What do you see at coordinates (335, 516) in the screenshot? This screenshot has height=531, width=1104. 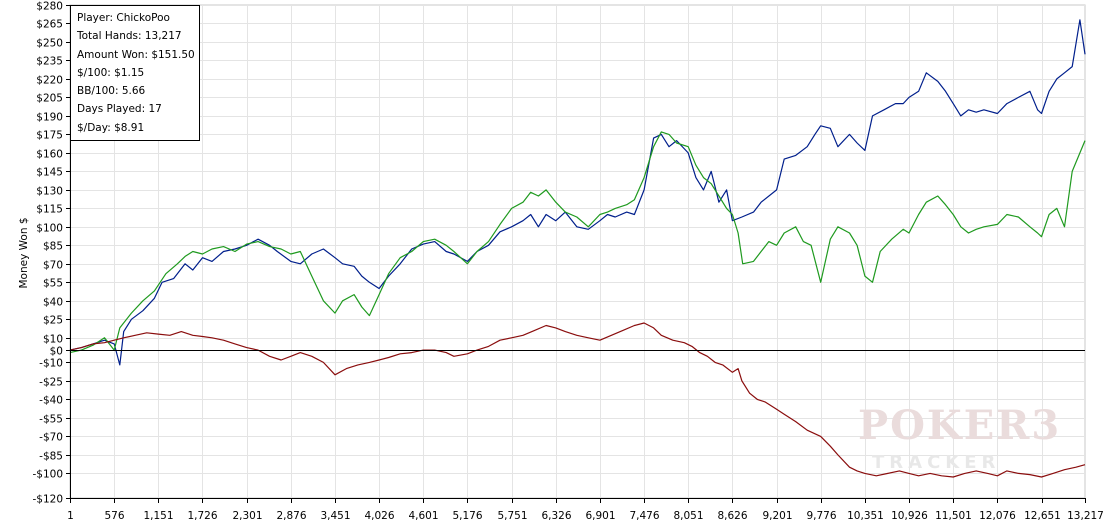 I see `x-tick-label: 3,451` at bounding box center [335, 516].